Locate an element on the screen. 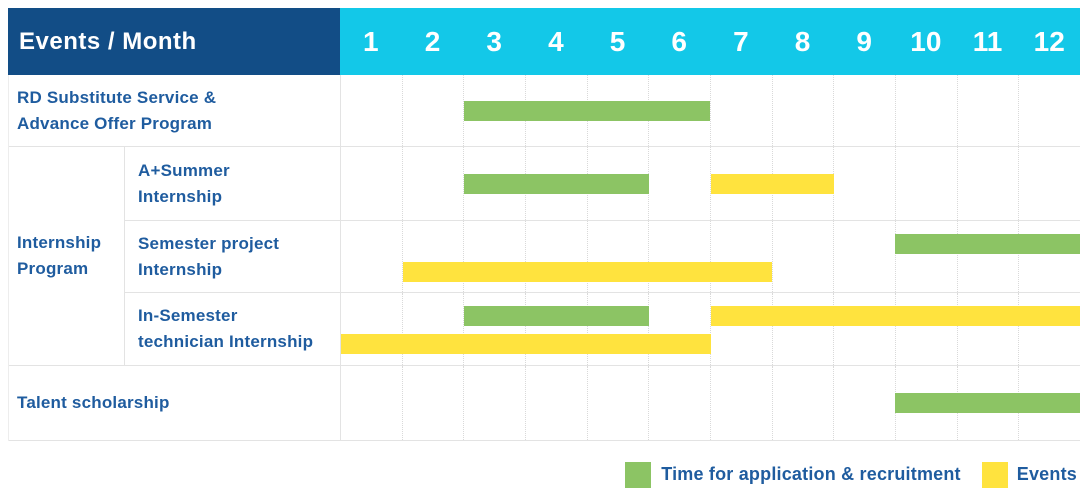  row-label-semester-project-internship-line: Internship is located at coordinates (180, 269).